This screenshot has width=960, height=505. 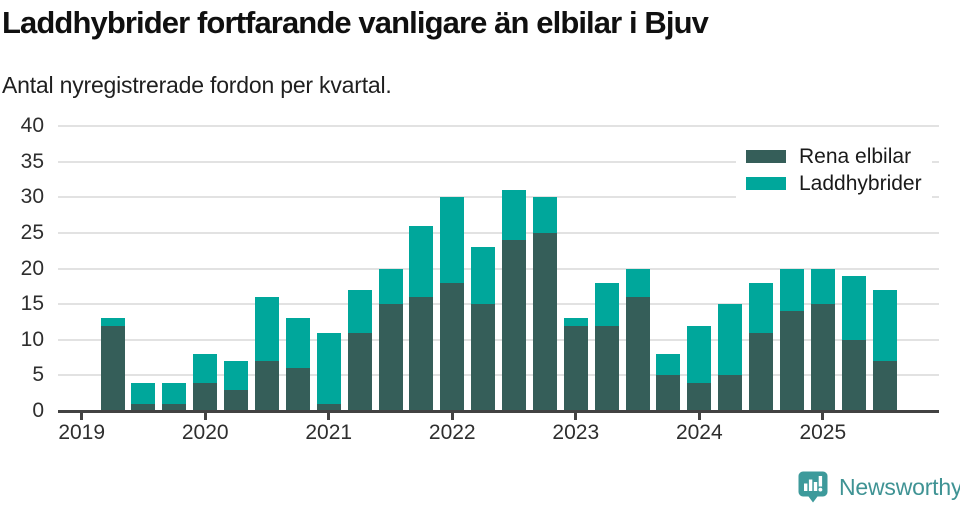 What do you see at coordinates (452, 432) in the screenshot?
I see `x-axis-tick-label: 2022` at bounding box center [452, 432].